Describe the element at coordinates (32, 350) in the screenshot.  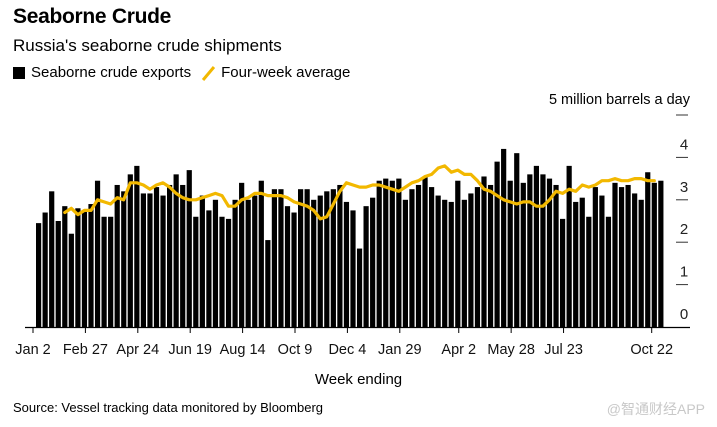
I see `x-tick-label: Jan 2` at that location.